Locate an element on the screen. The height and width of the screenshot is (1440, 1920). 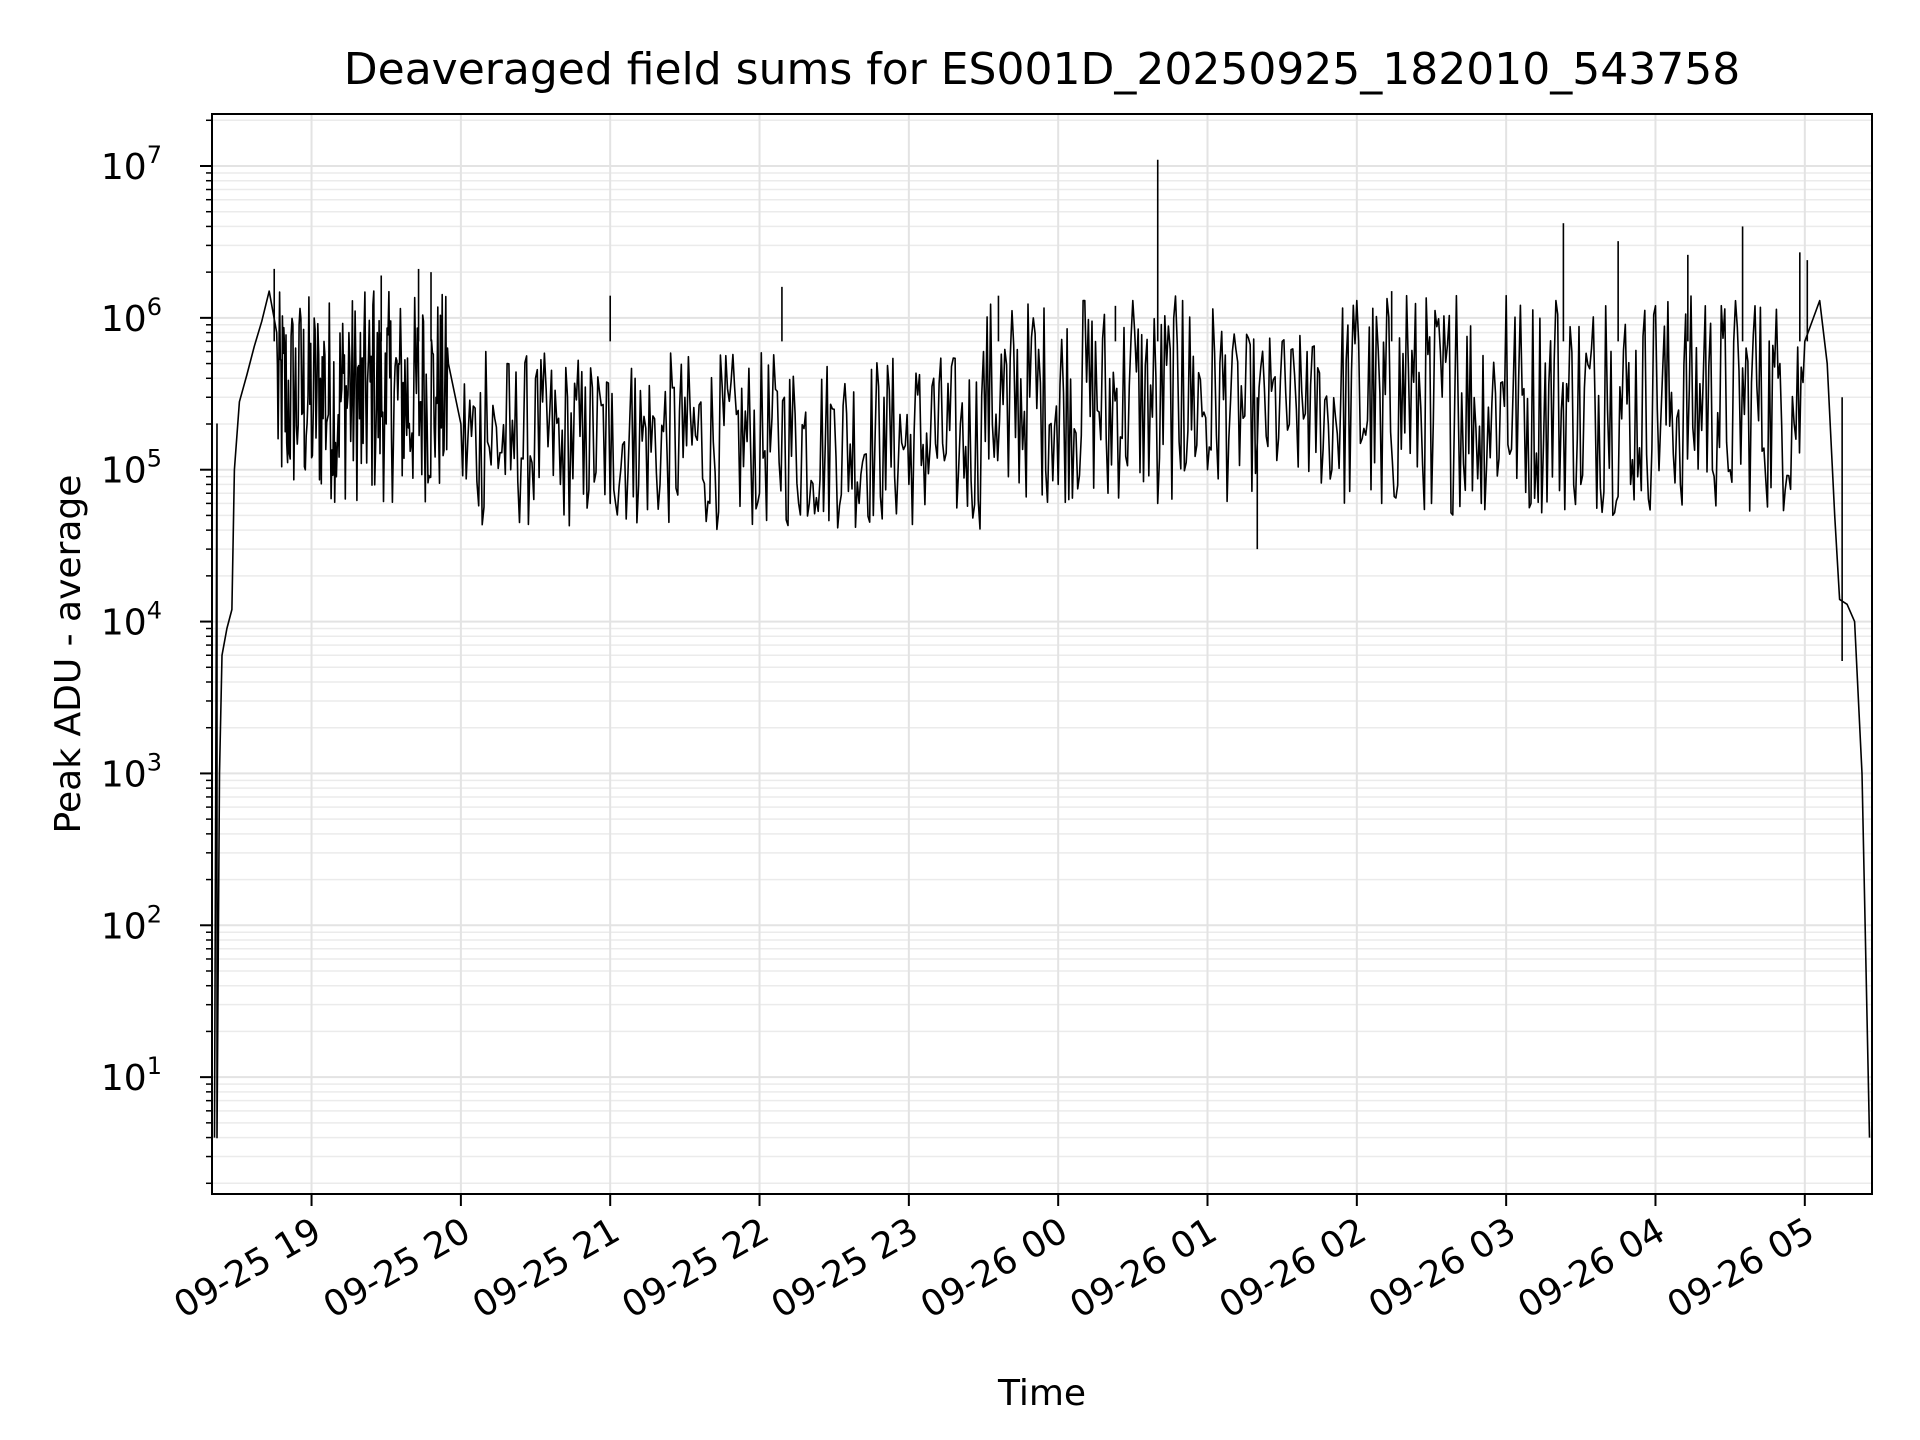
y-tick-label: 10⁴ is located at coordinates (131, 620).